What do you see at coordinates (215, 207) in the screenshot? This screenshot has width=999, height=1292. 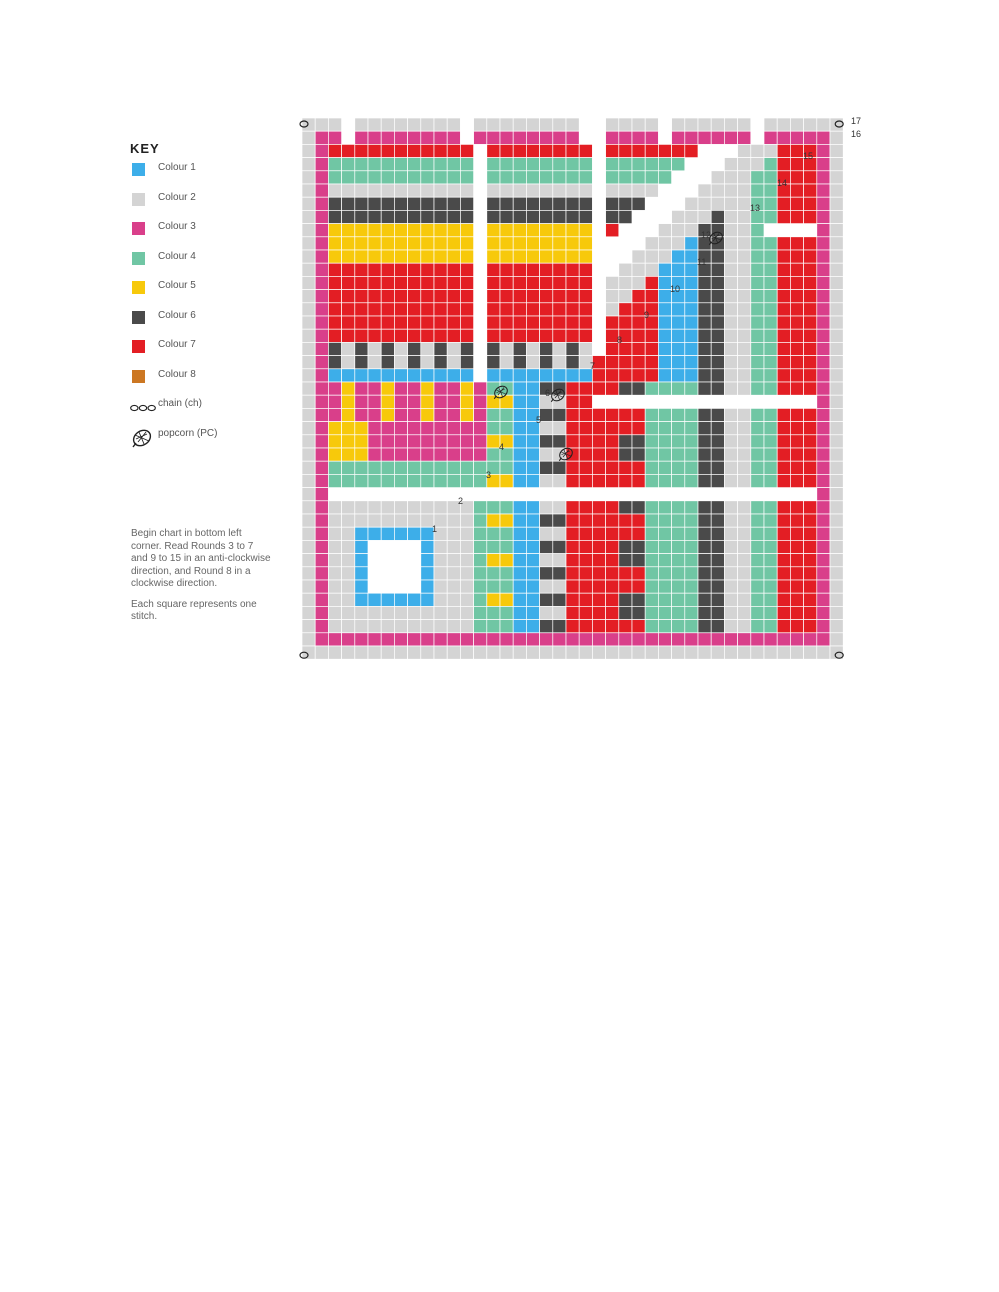 I see `key-item-colour-2: Colour 2` at bounding box center [215, 207].